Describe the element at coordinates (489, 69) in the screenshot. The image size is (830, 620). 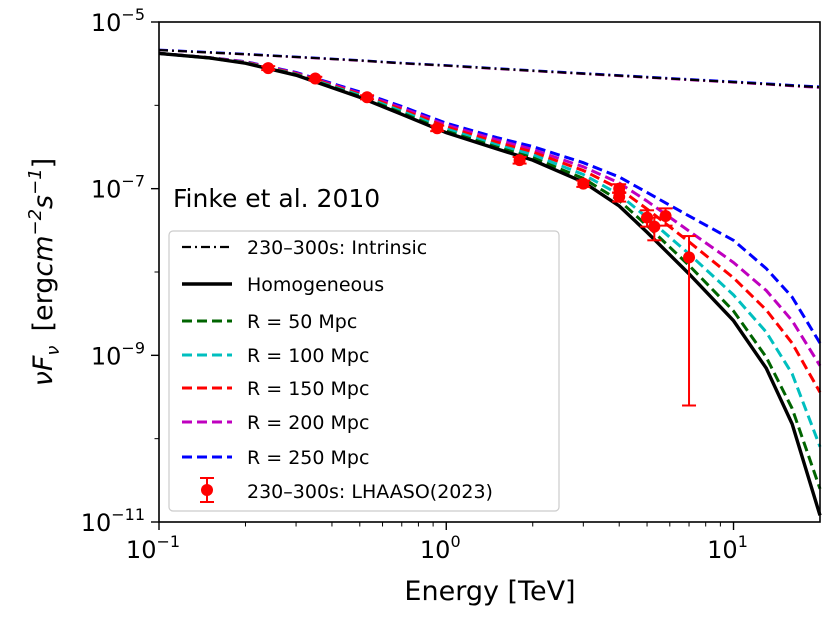
I see `series-line-230-300s-intrinsic` at that location.